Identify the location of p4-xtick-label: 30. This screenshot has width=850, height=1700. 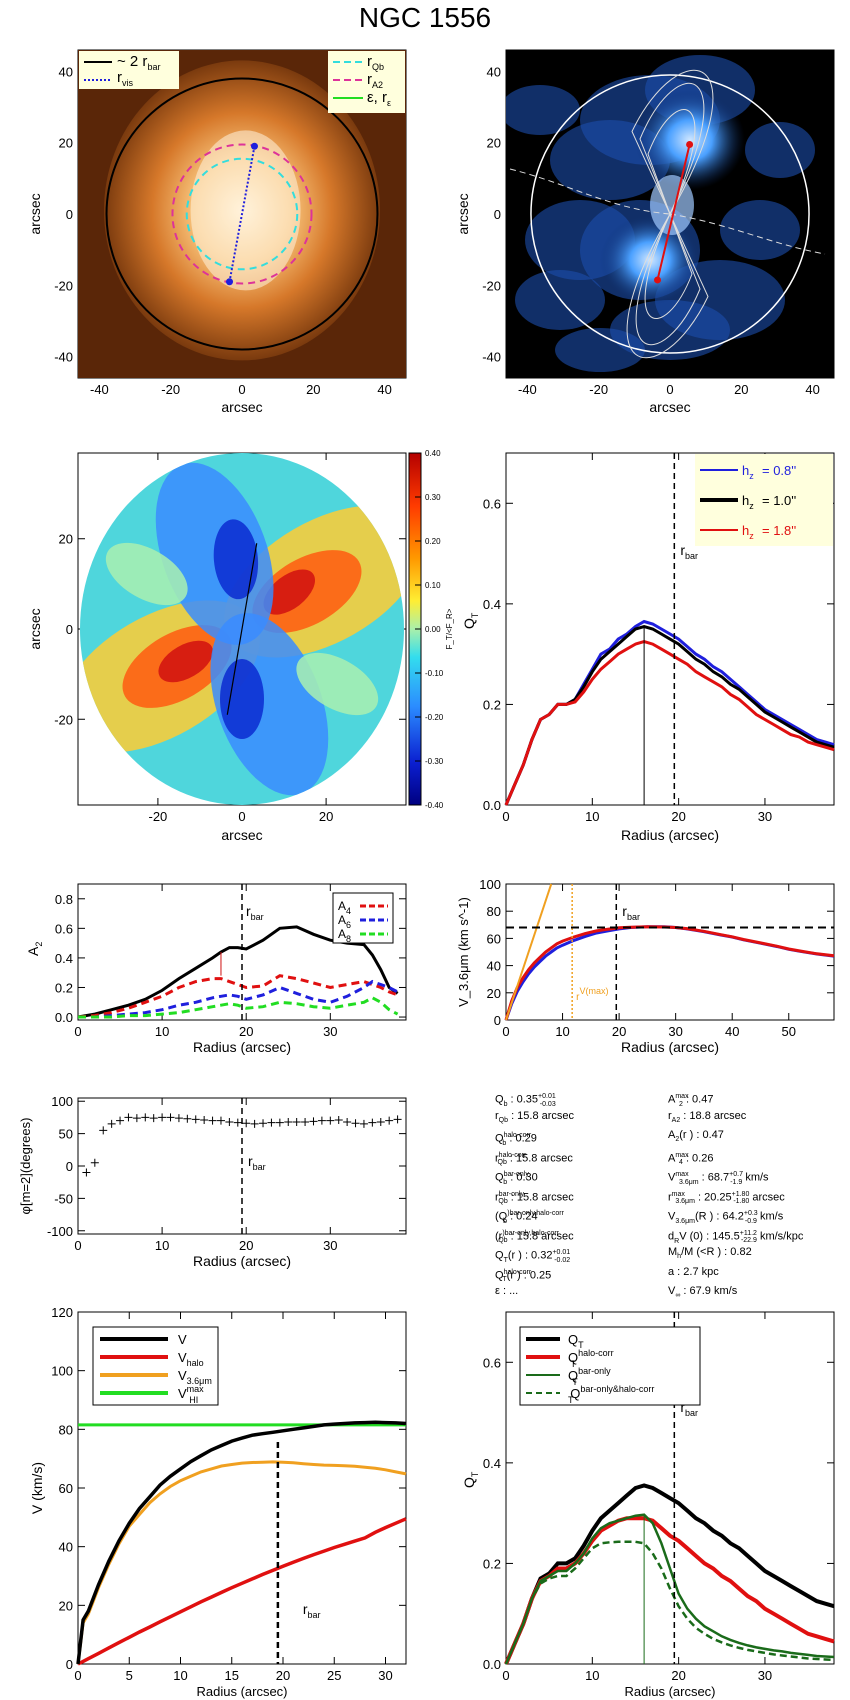
(765, 816).